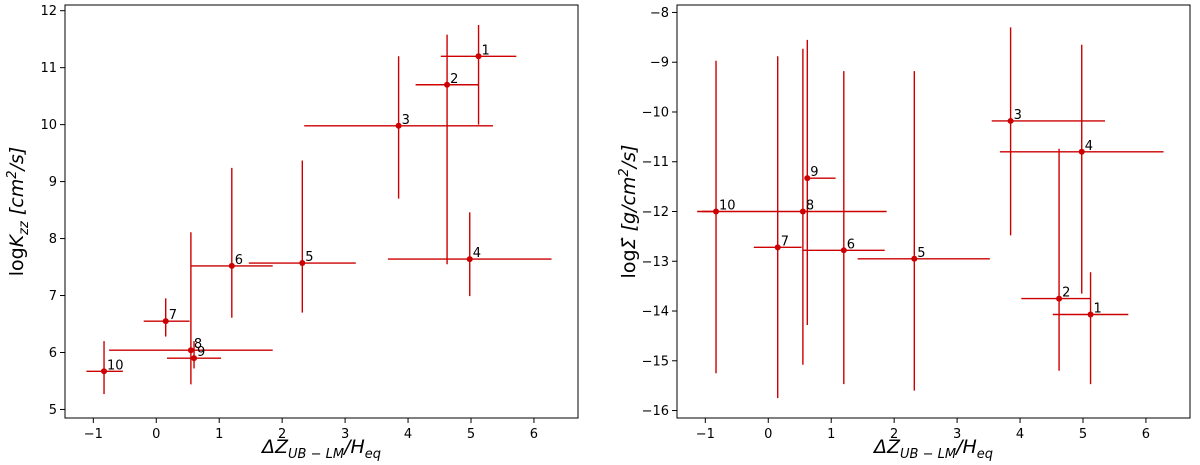  Describe the element at coordinates (53, 182) in the screenshot. I see `y-tick-label: 9` at that location.